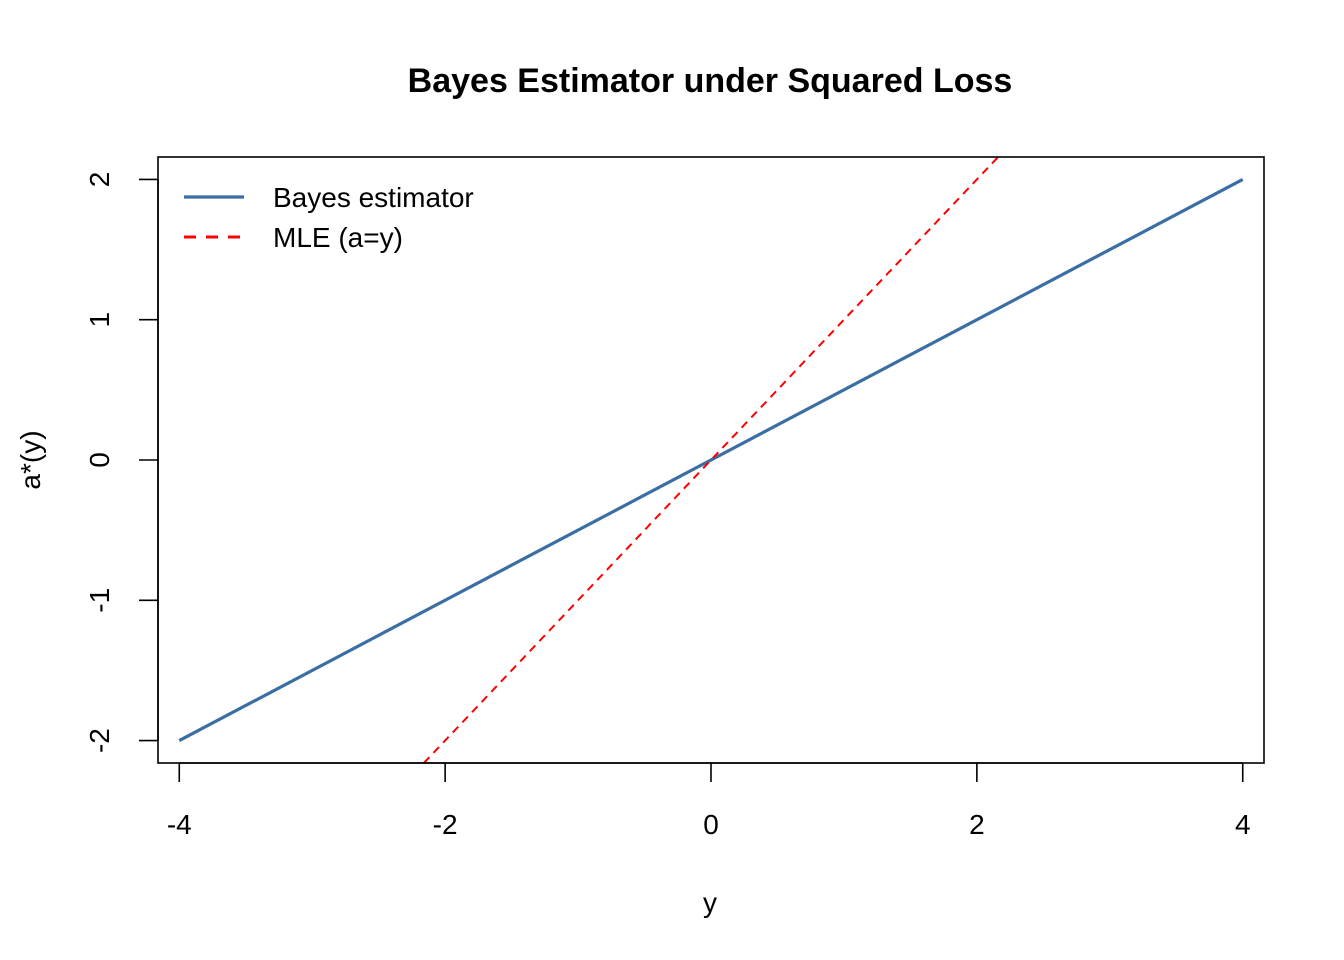  Describe the element at coordinates (1243, 824) in the screenshot. I see `x-tick-label-4: 4` at that location.